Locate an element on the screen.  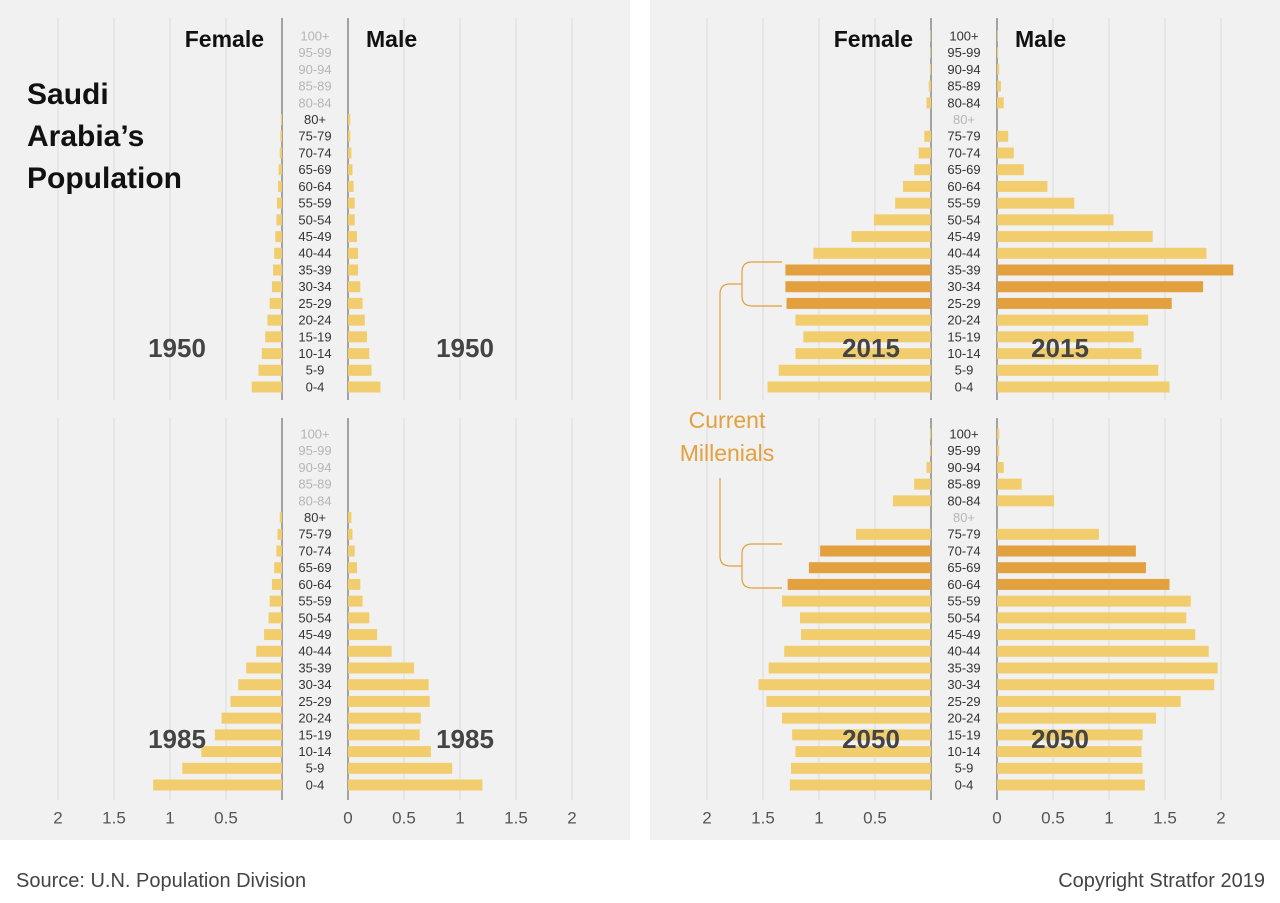
y-tick-label: 90-94 is located at coordinates (314, 69).